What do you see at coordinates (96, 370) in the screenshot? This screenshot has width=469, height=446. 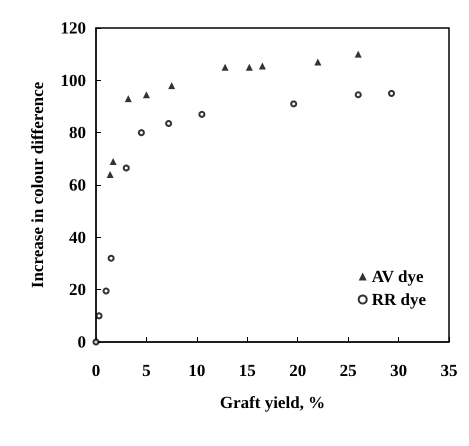 I see `x-tick-label: 0` at bounding box center [96, 370].